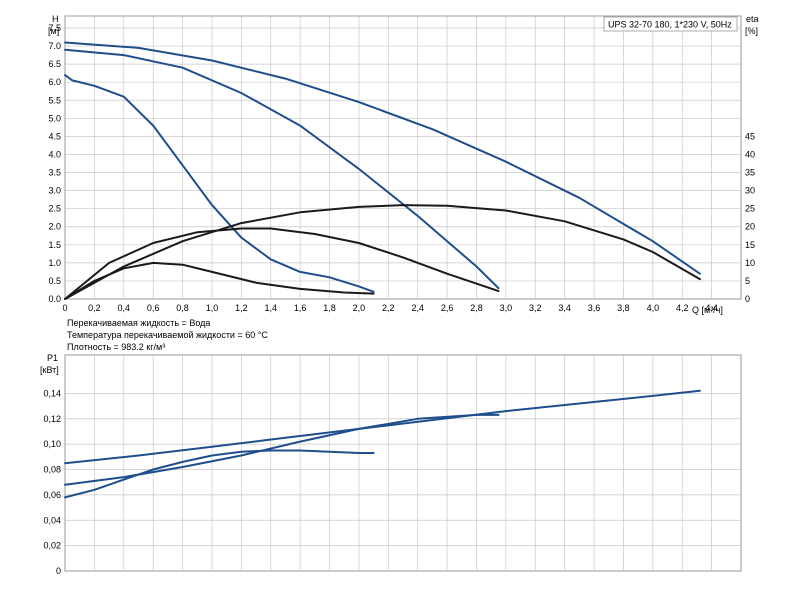  Describe the element at coordinates (447, 308) in the screenshot. I see `x-tick-label: 2,6` at that location.